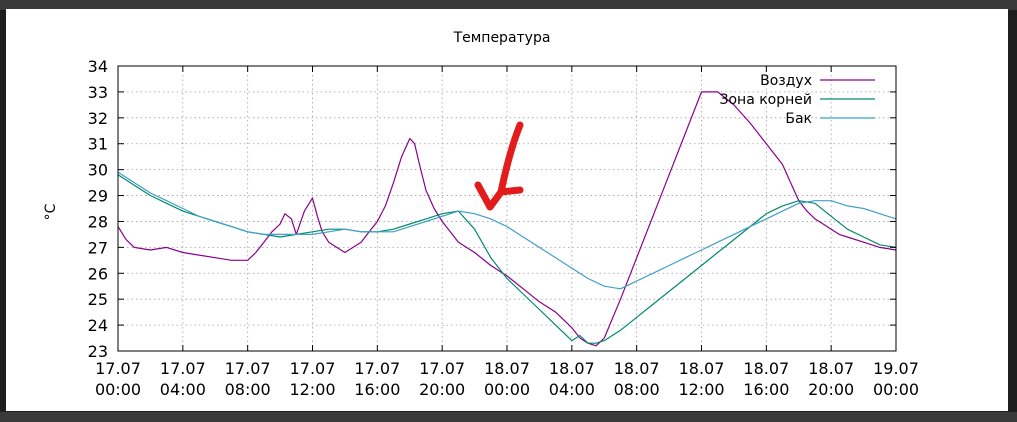 Image resolution: width=1017 pixels, height=422 pixels. Describe the element at coordinates (896, 368) in the screenshot. I see `x-tick-label-date: 19.07` at that location.